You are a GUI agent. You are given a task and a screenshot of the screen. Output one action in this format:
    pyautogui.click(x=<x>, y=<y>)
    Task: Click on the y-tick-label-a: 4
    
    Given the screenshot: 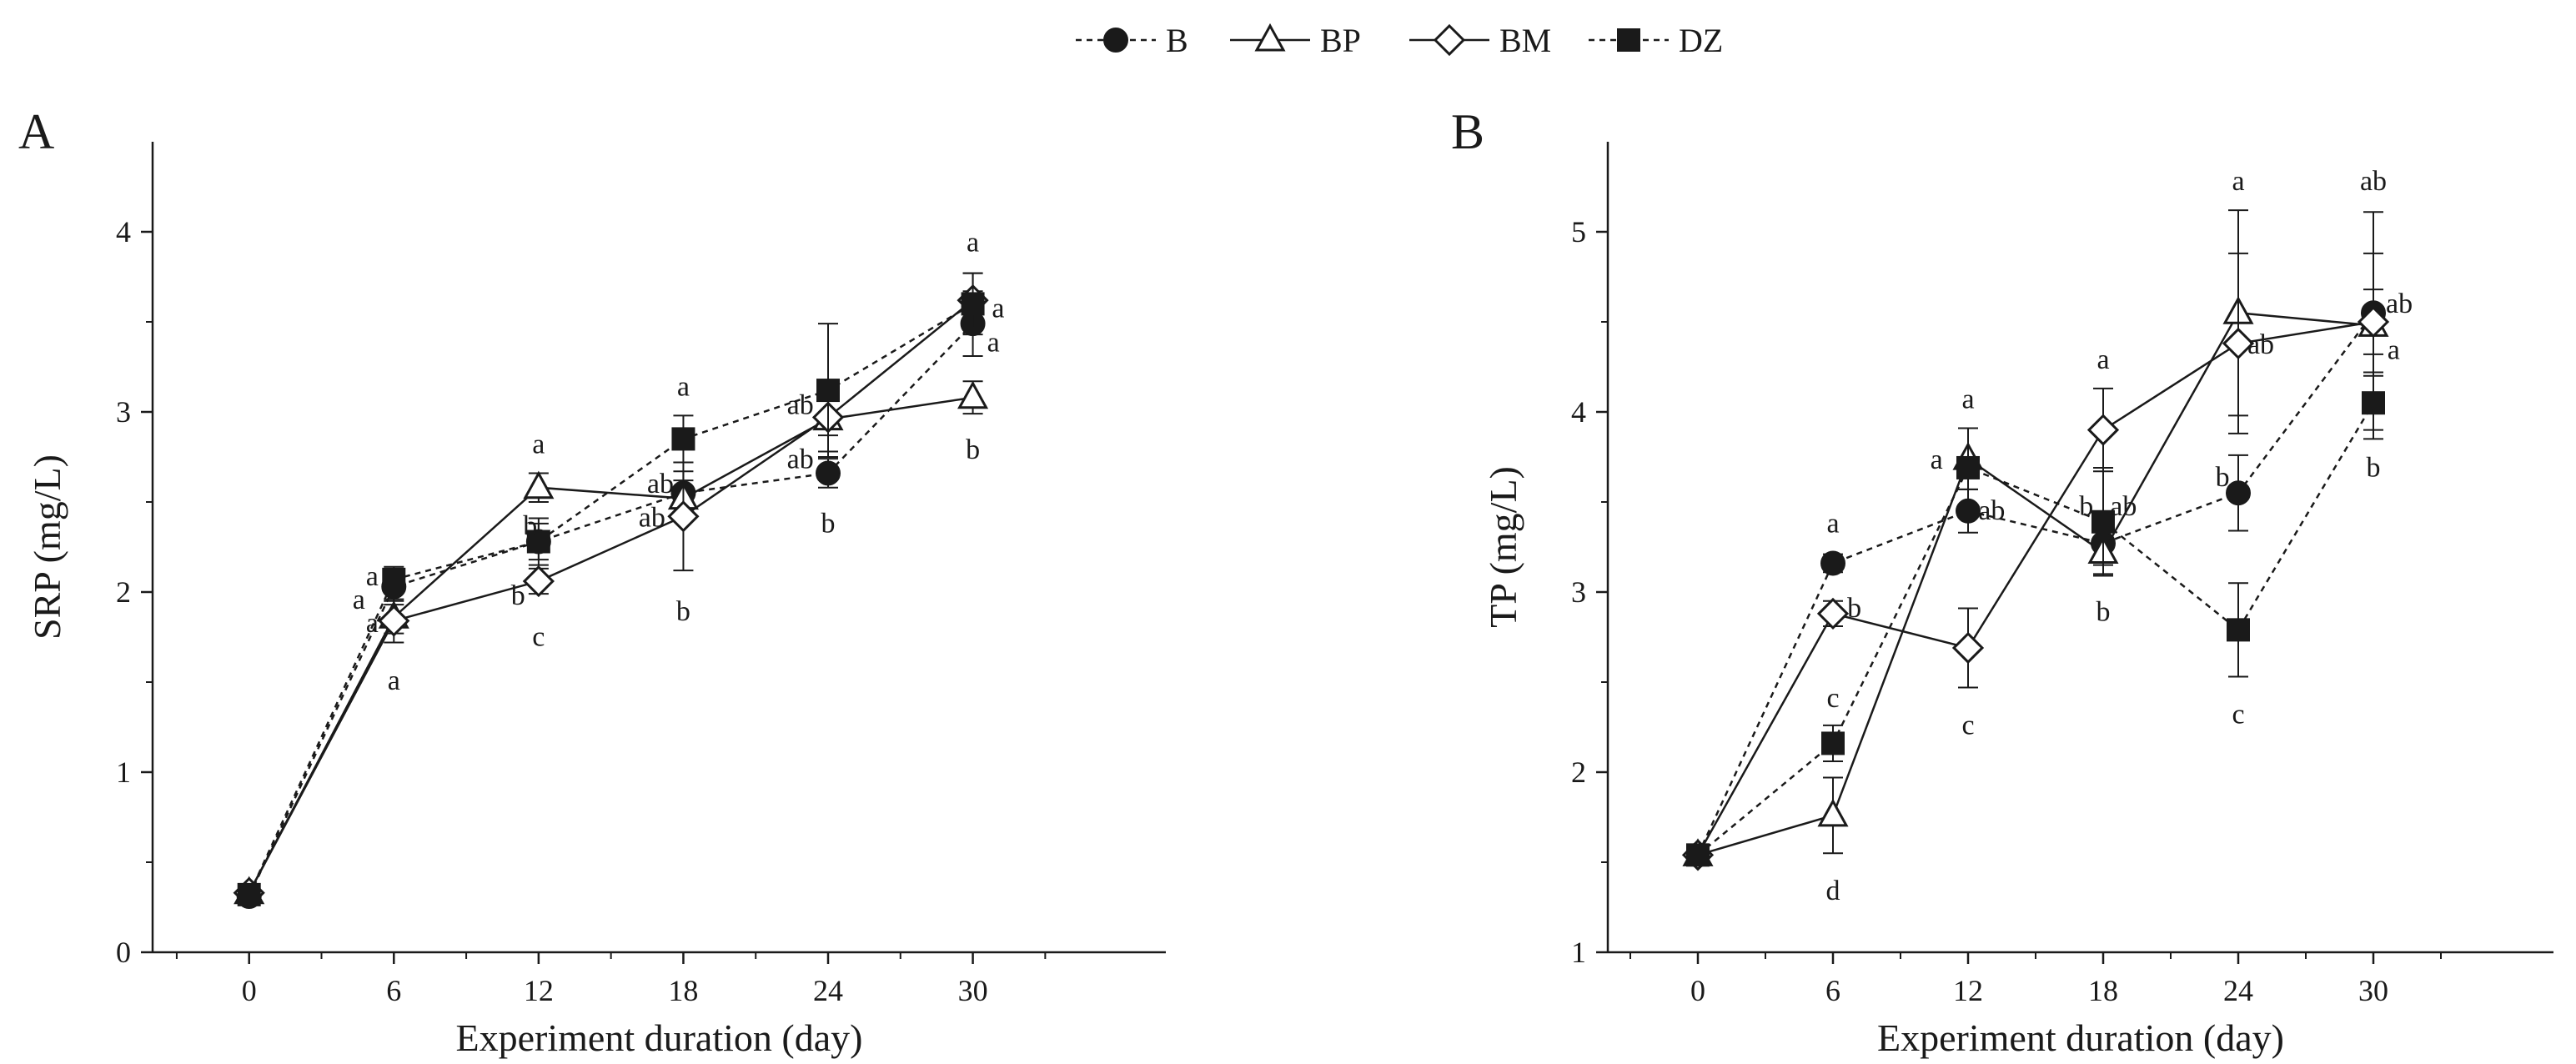 What is the action you would take?
    pyautogui.click(x=123, y=231)
    